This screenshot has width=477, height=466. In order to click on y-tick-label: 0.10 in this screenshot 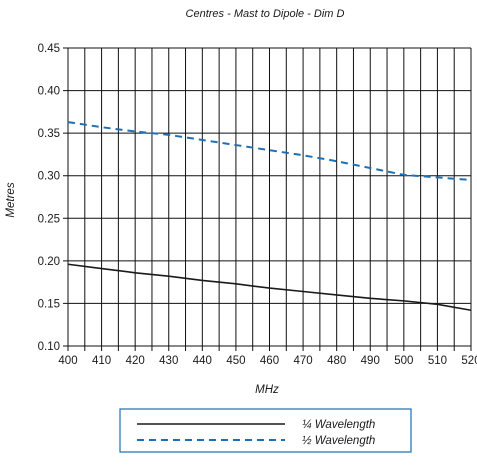, I will do `click(49, 347)`.